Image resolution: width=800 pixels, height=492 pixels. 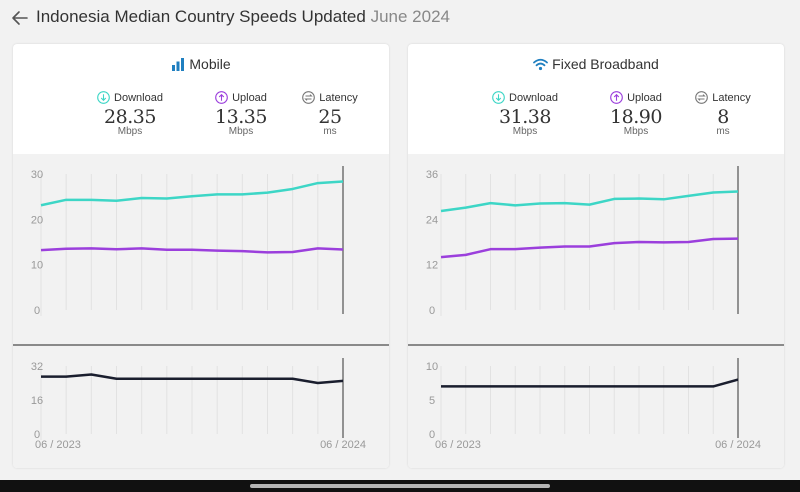 I want to click on mobile-upload-unit: Mbps, so click(x=241, y=131).